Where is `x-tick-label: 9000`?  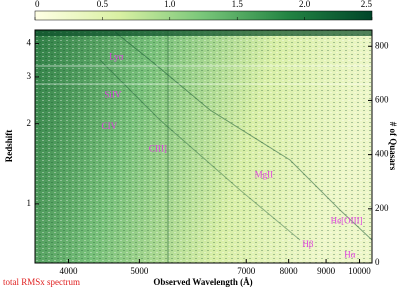 x-tick-label: 9000 is located at coordinates (326, 271).